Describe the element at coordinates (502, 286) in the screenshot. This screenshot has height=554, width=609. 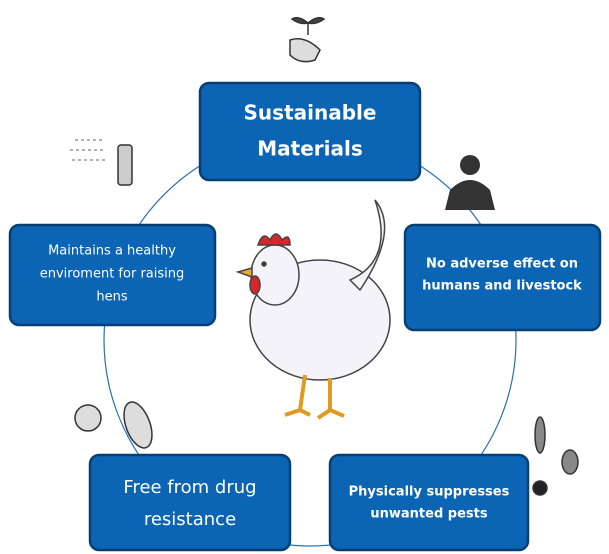
I see `node-label: humans and livestock` at that location.